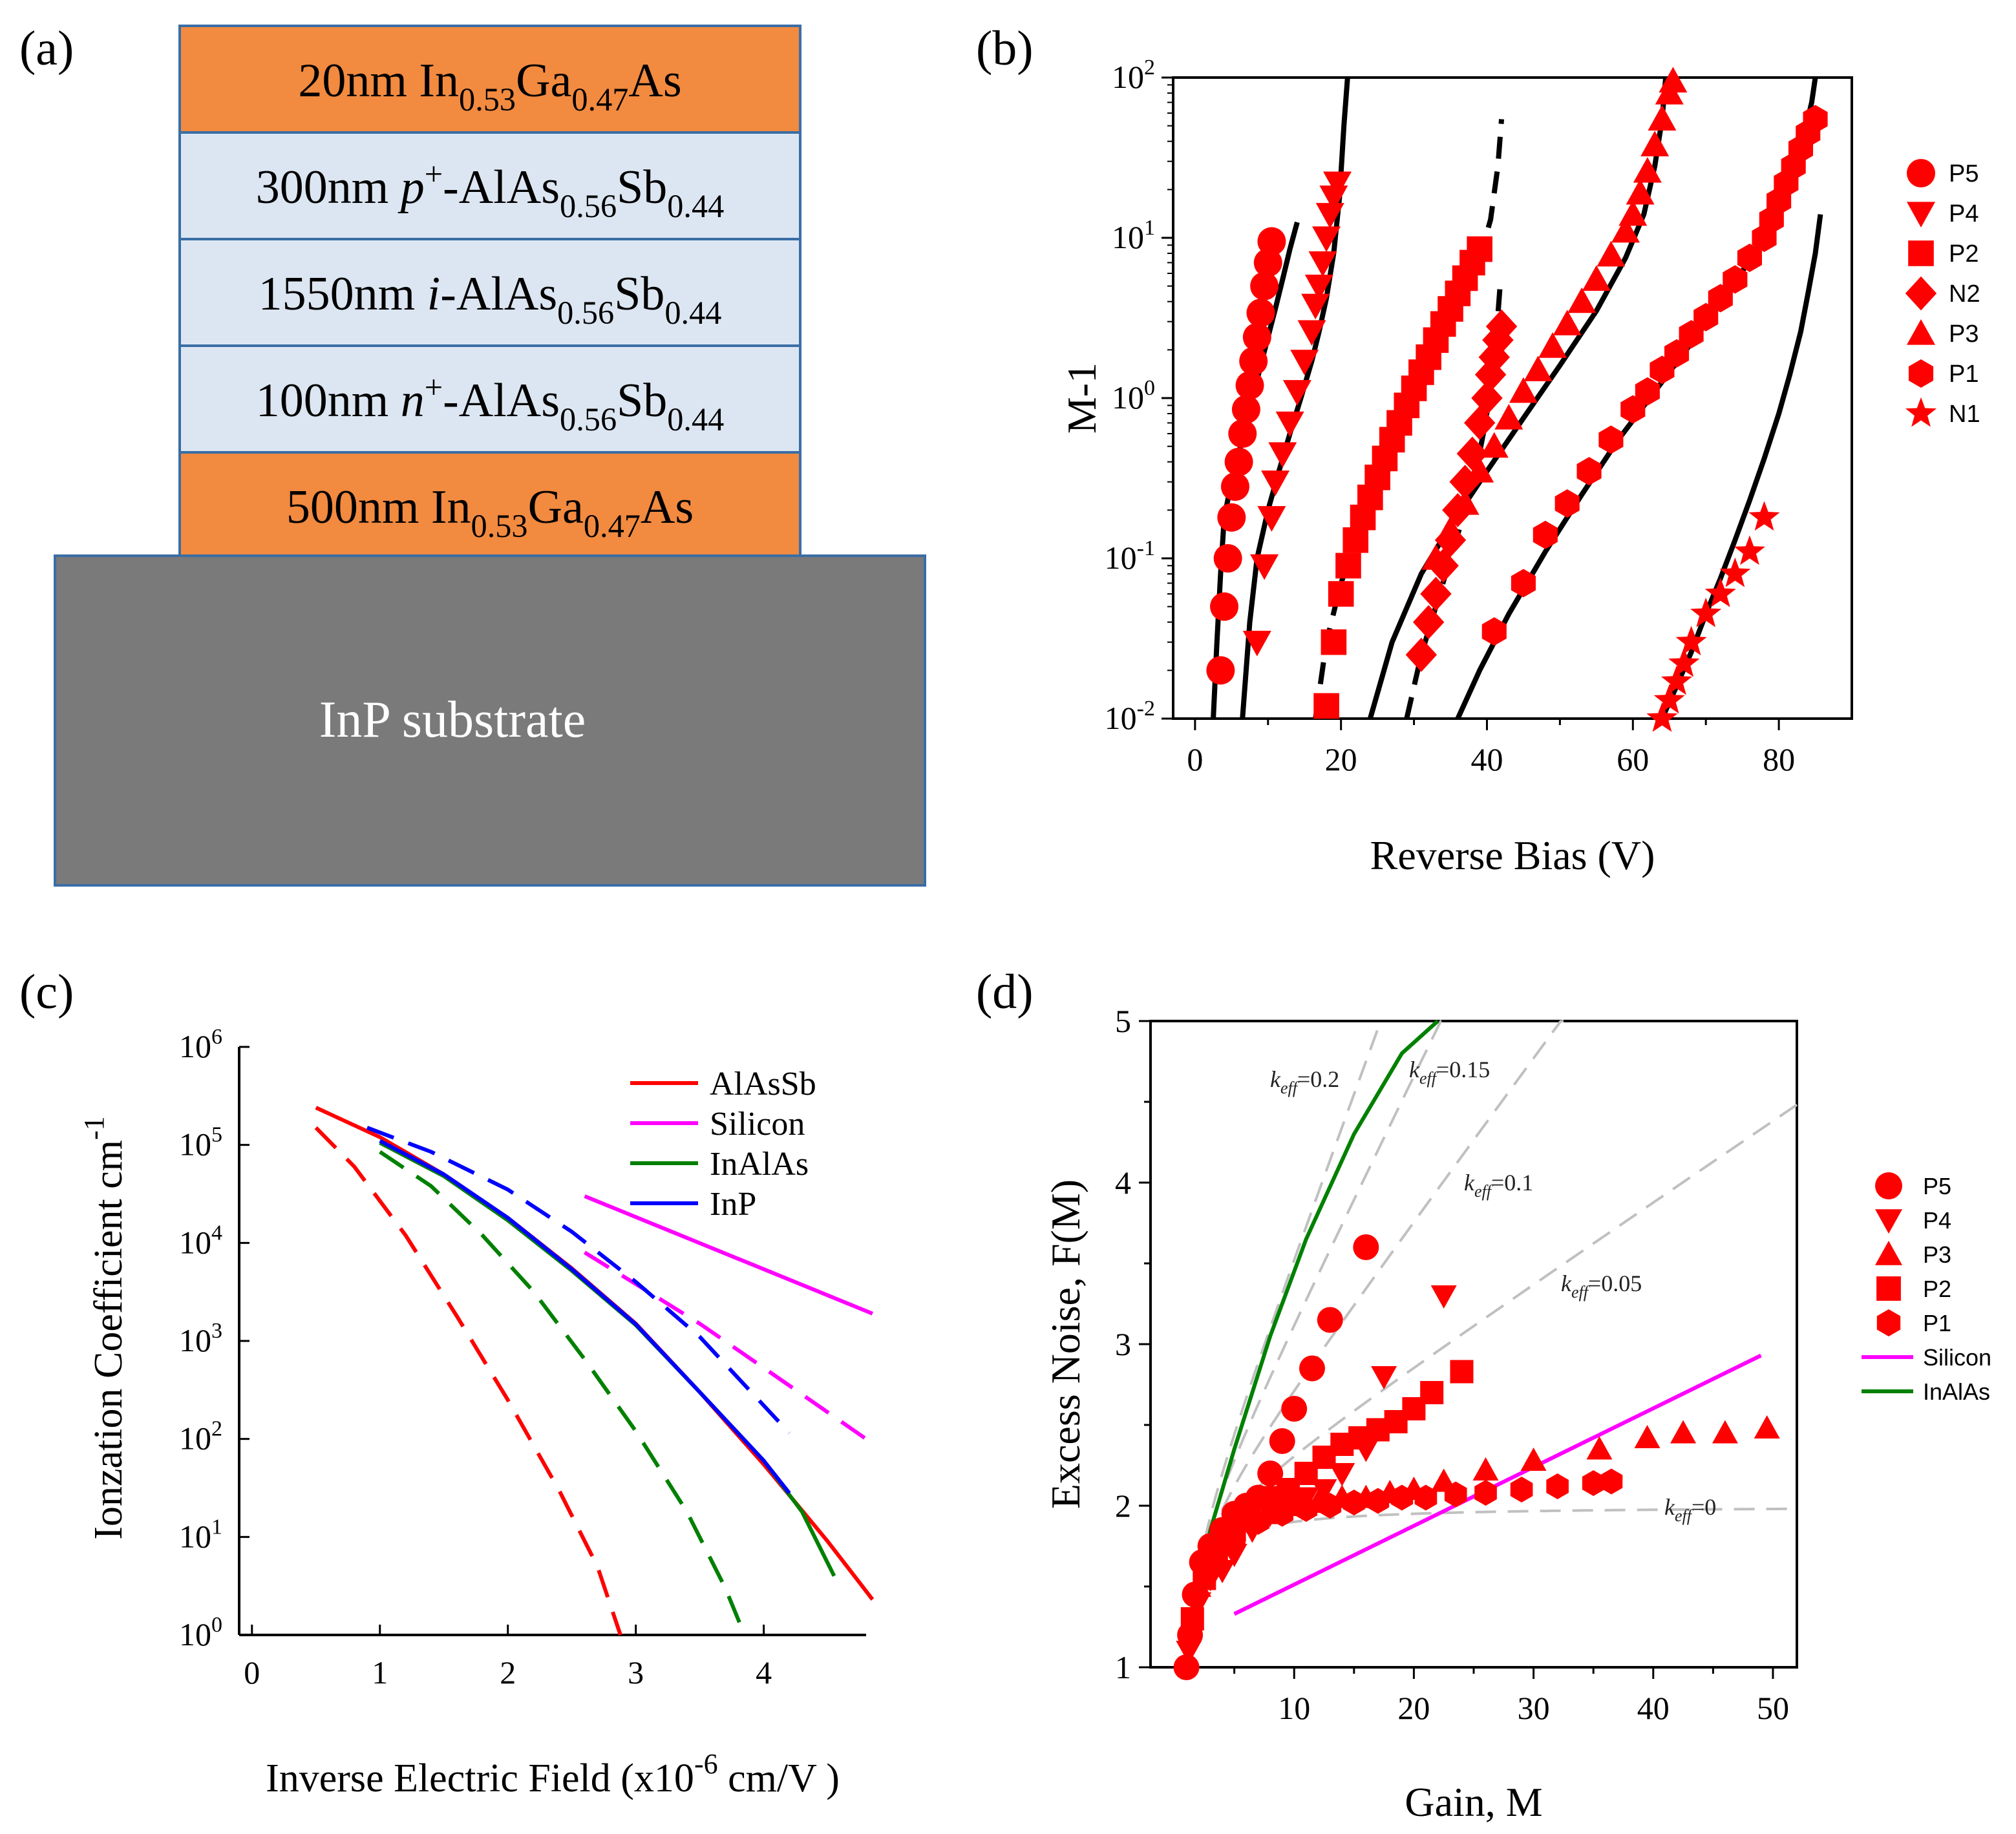 The height and width of the screenshot is (1834, 2016). I want to click on substrate-label: InP substrate, so click(452, 720).